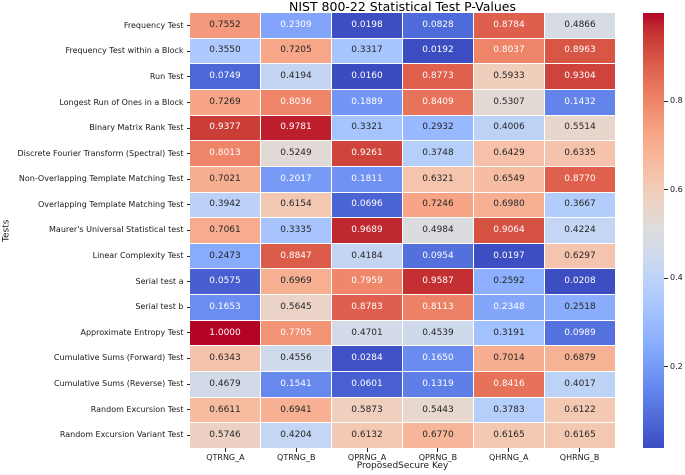  I want to click on y-tick: Cumulative Sums (Forward) Test, so click(95, 359).